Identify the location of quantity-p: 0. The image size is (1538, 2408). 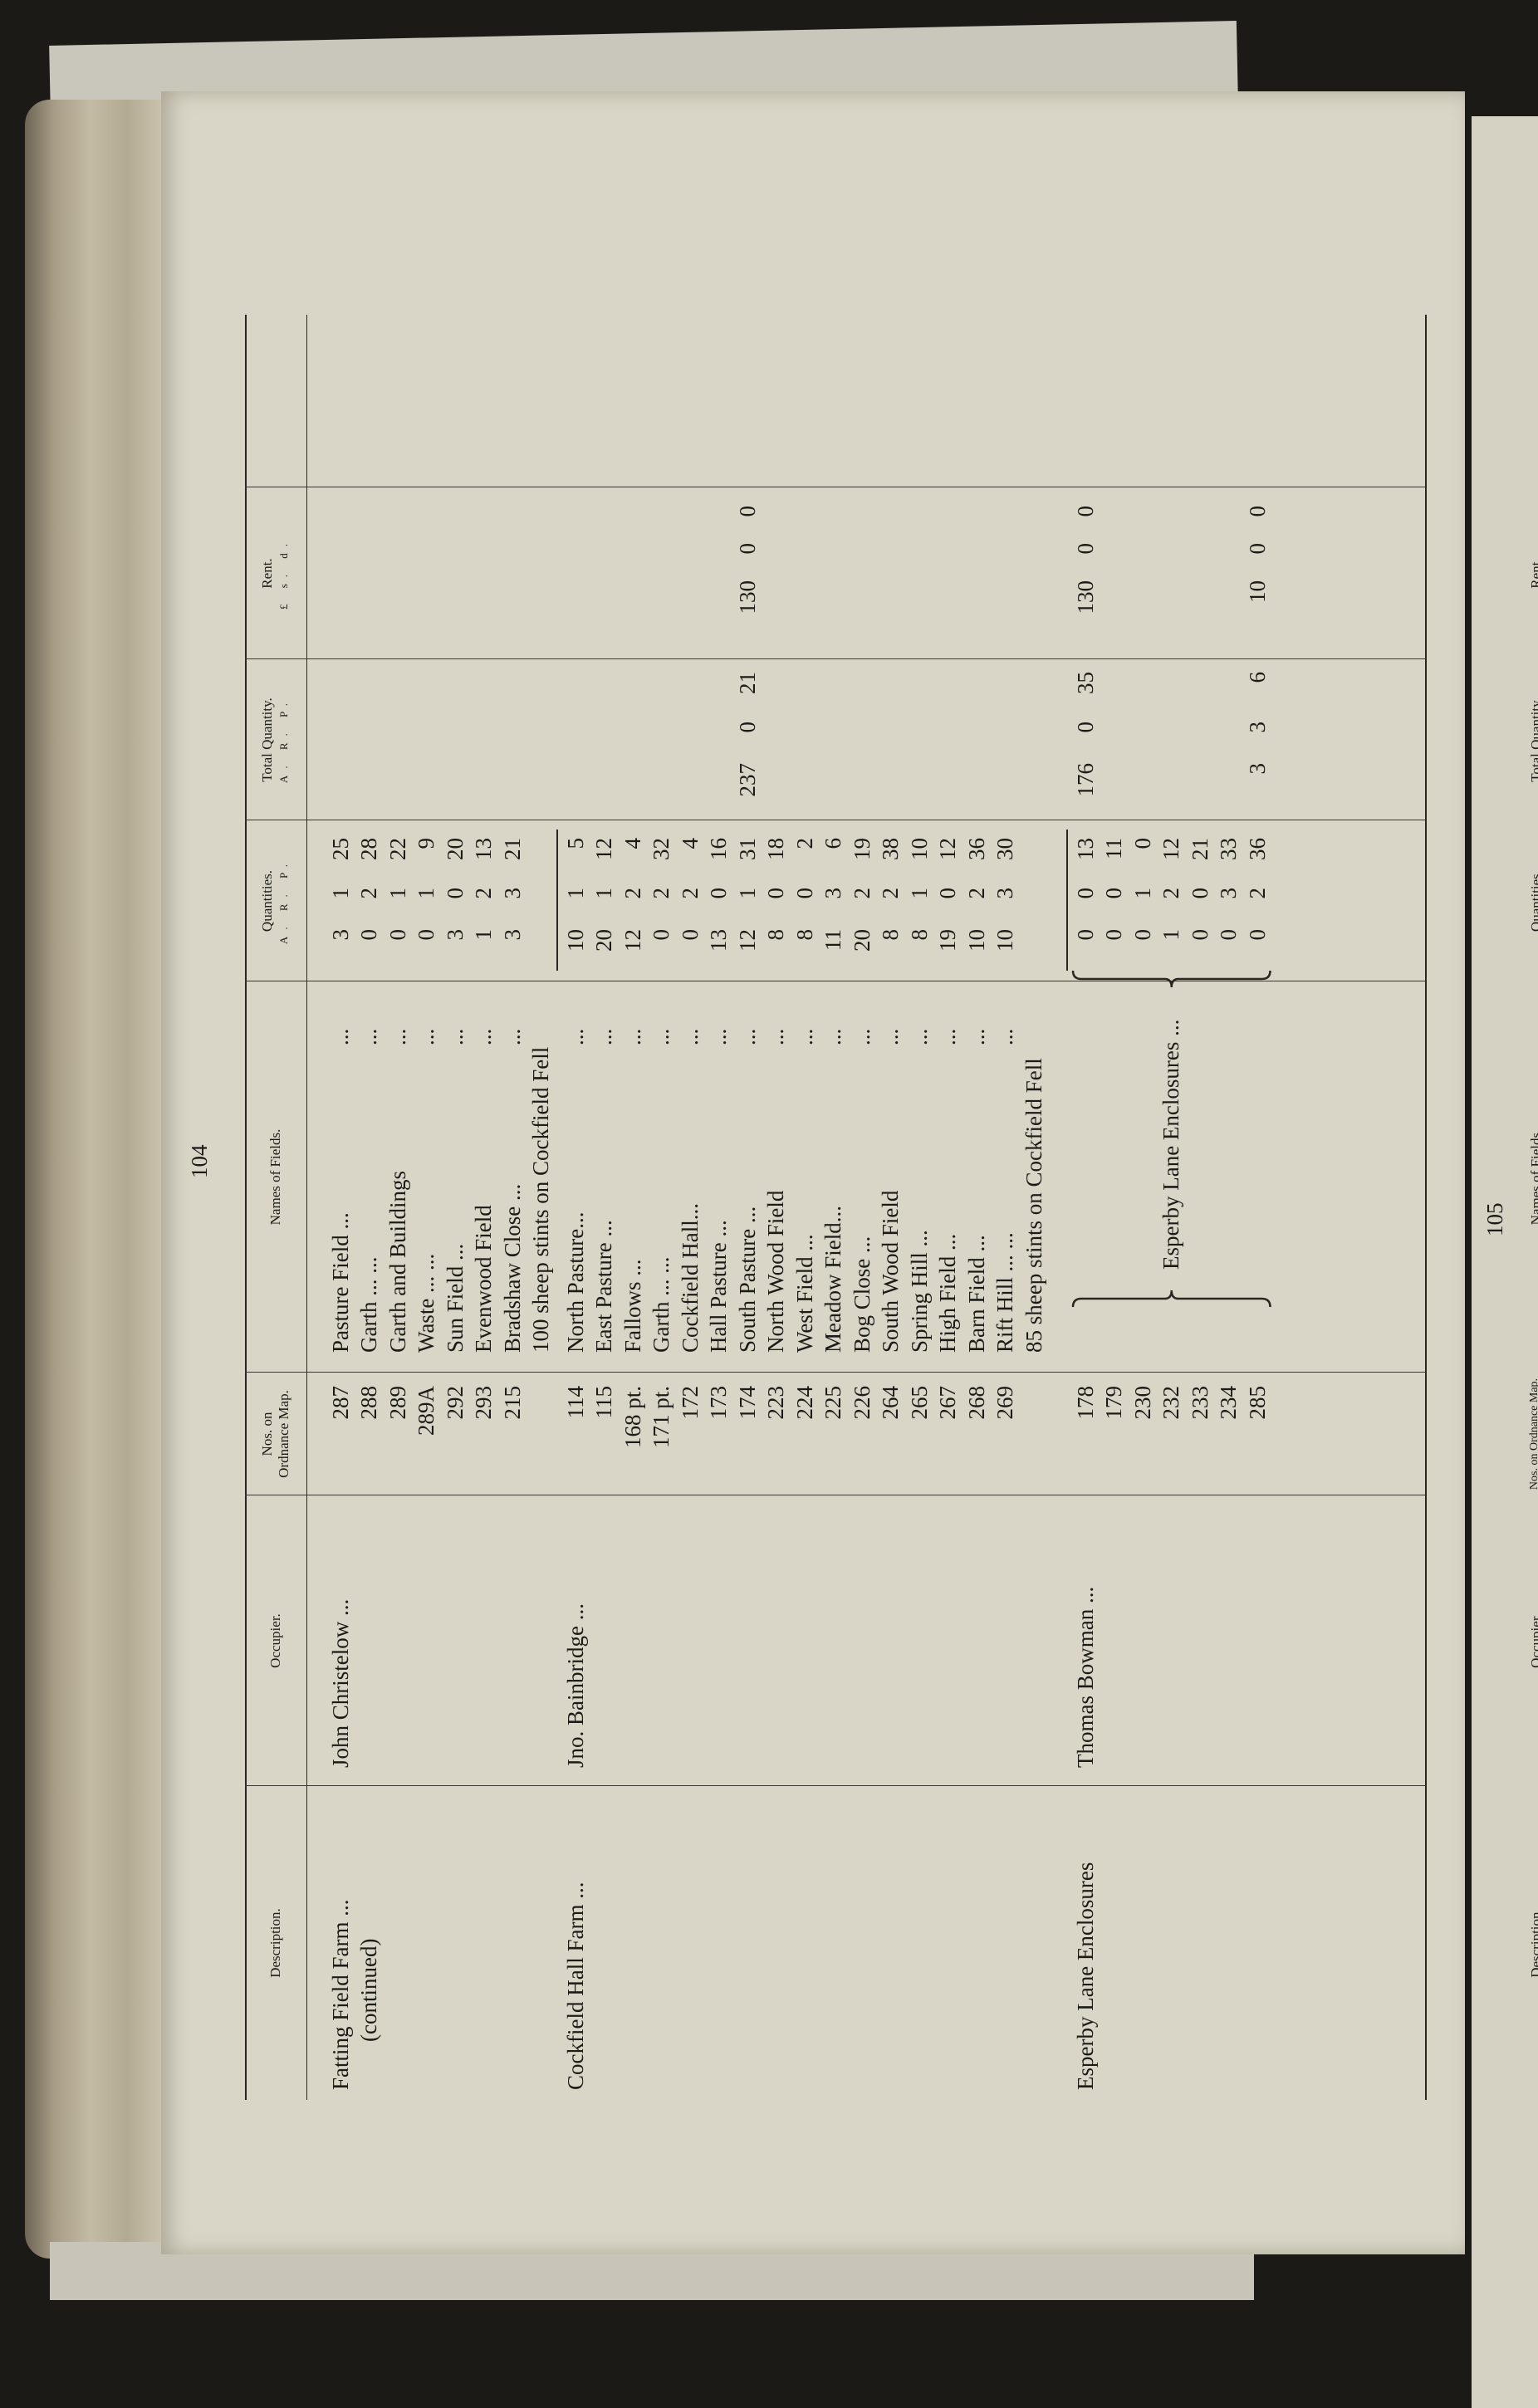
(1142, 843).